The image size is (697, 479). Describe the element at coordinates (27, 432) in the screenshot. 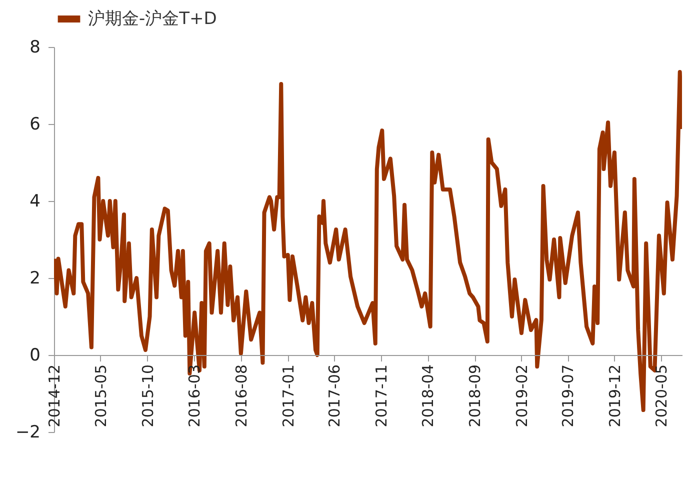

I see `y-tick-label: −2` at that location.